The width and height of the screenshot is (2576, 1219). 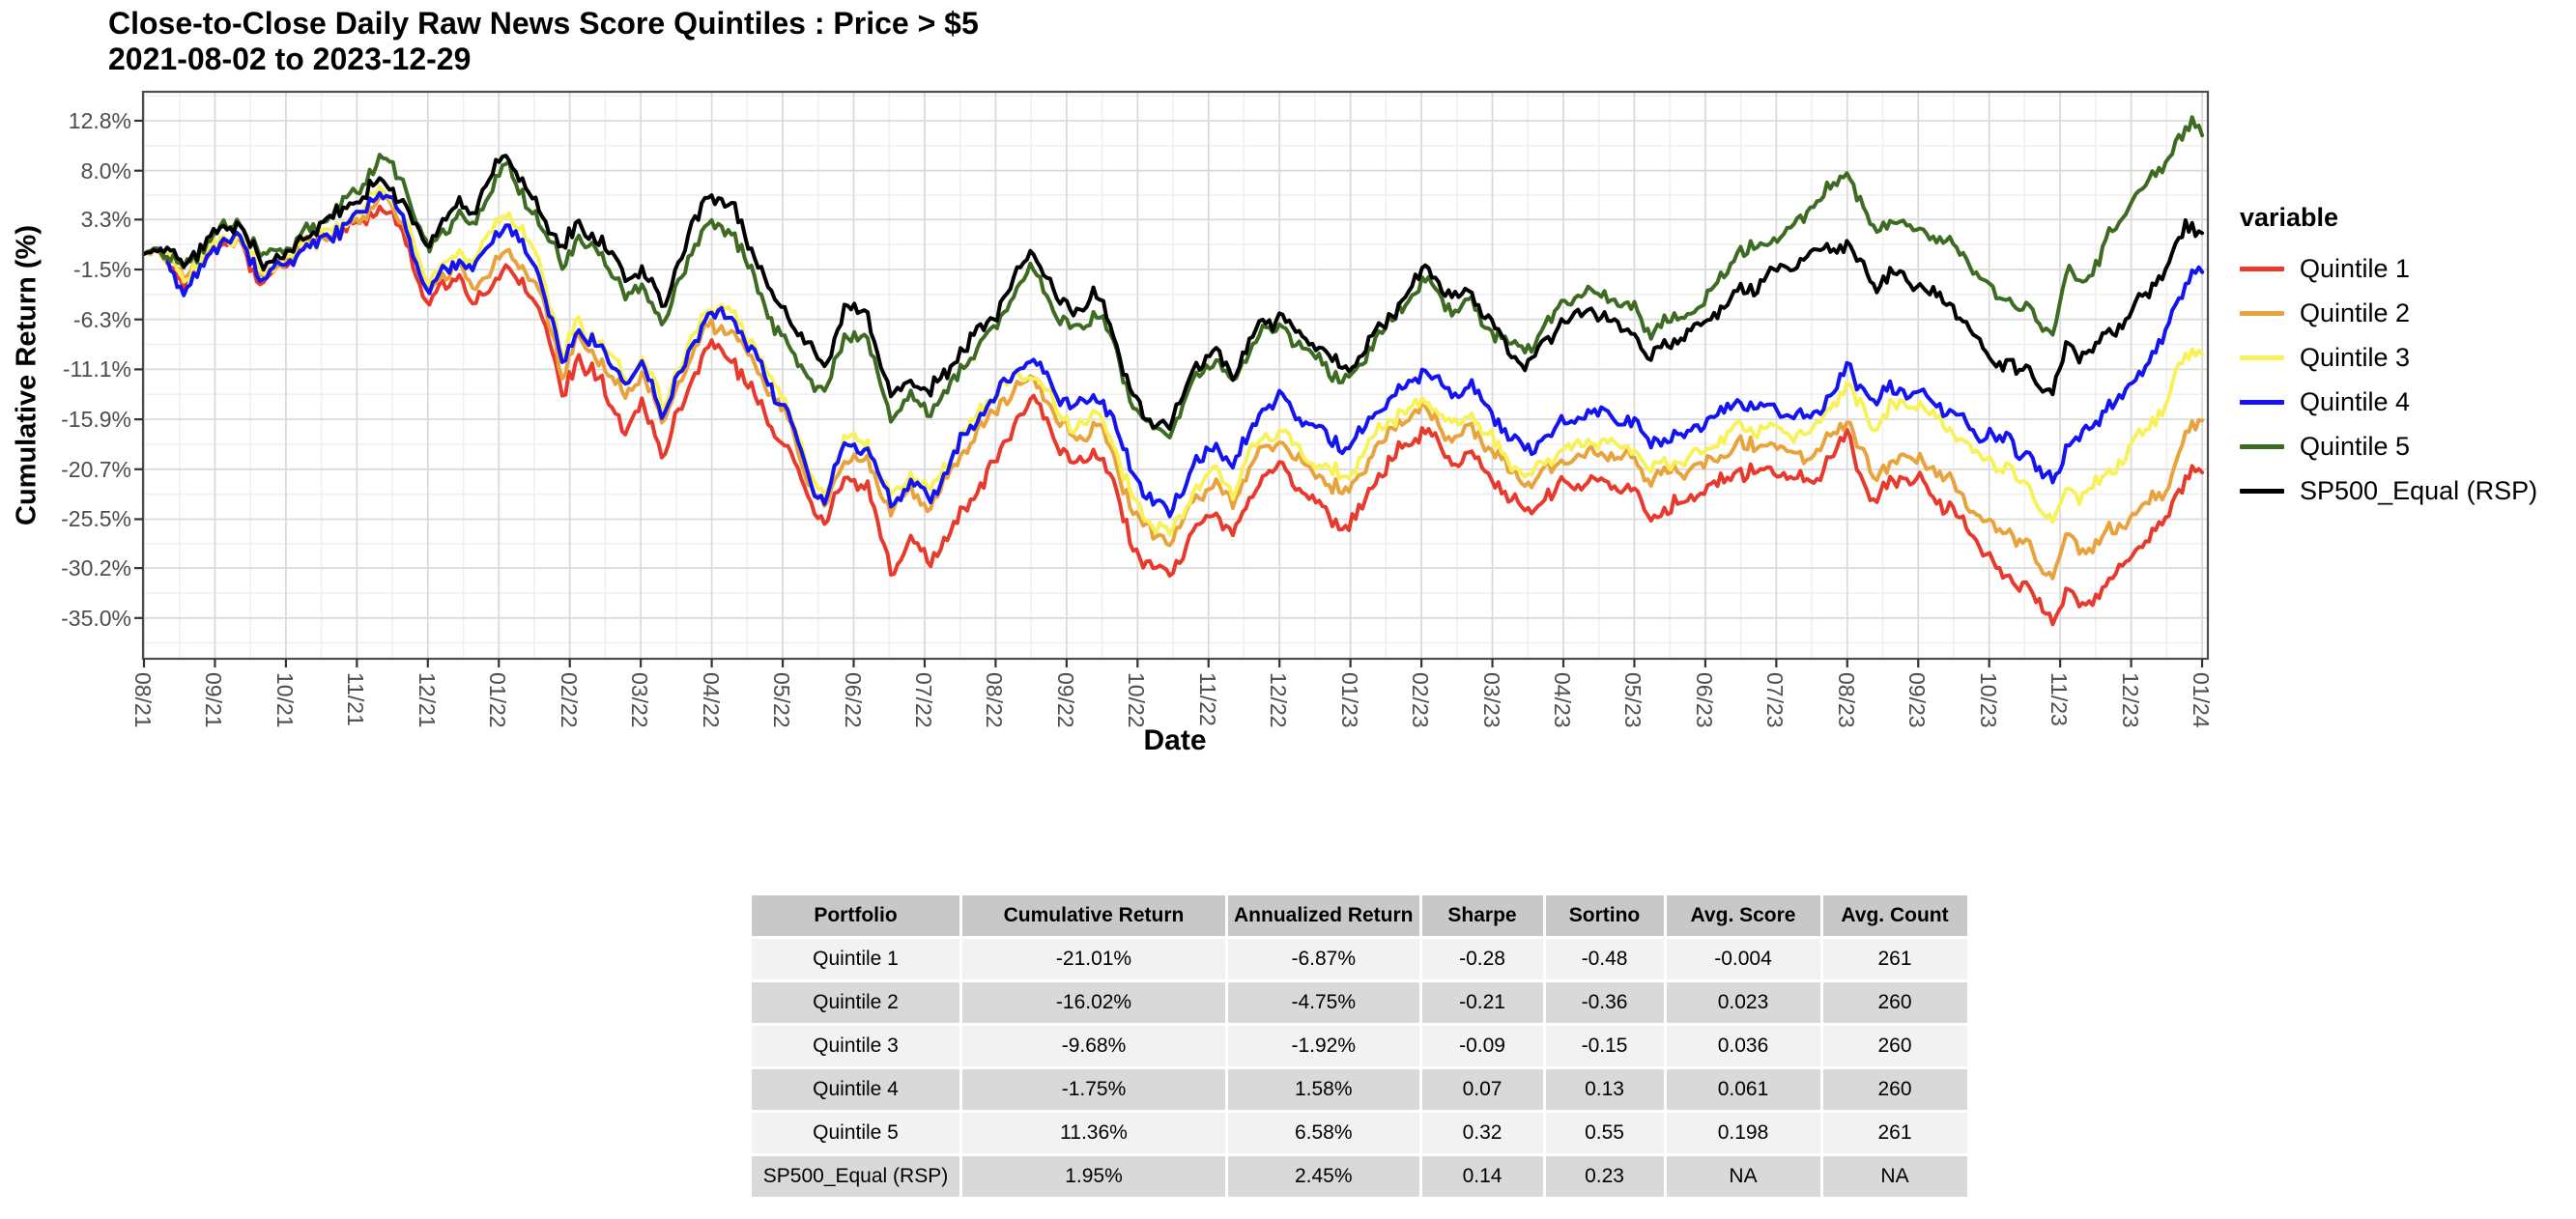 I want to click on table-cell: 261, so click(x=1895, y=1133).